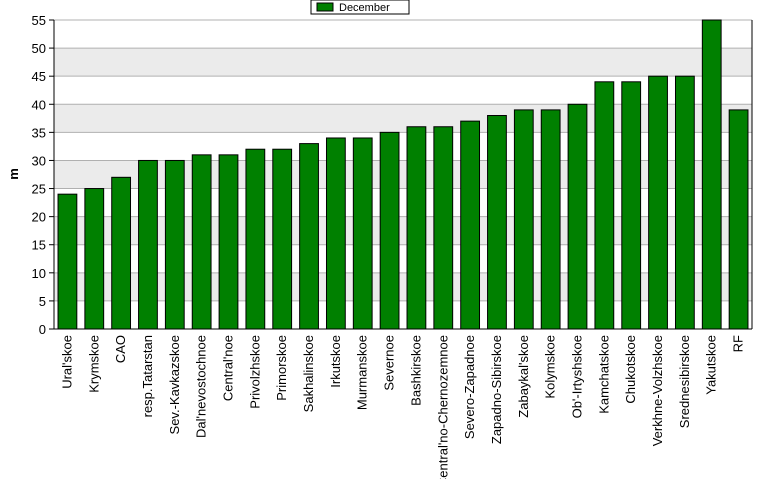 This screenshot has height=484, width=777. What do you see at coordinates (39, 76) in the screenshot?
I see `y-tick-label: 45` at bounding box center [39, 76].